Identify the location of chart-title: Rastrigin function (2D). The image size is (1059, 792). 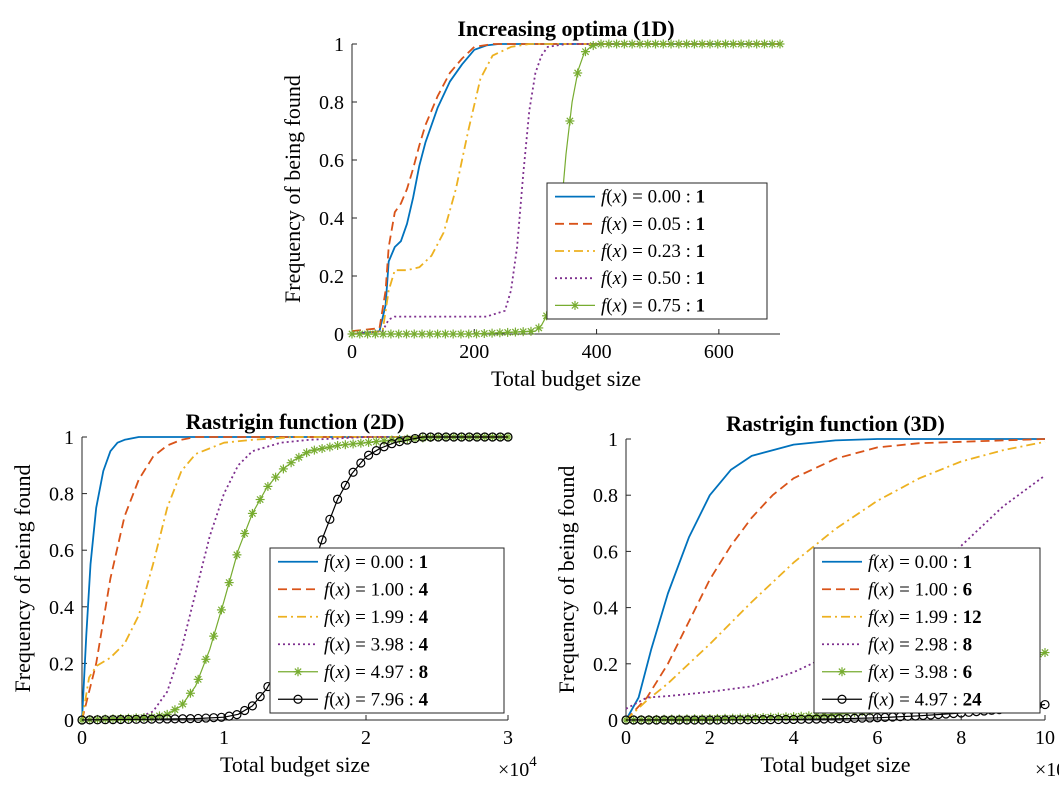
(295, 421).